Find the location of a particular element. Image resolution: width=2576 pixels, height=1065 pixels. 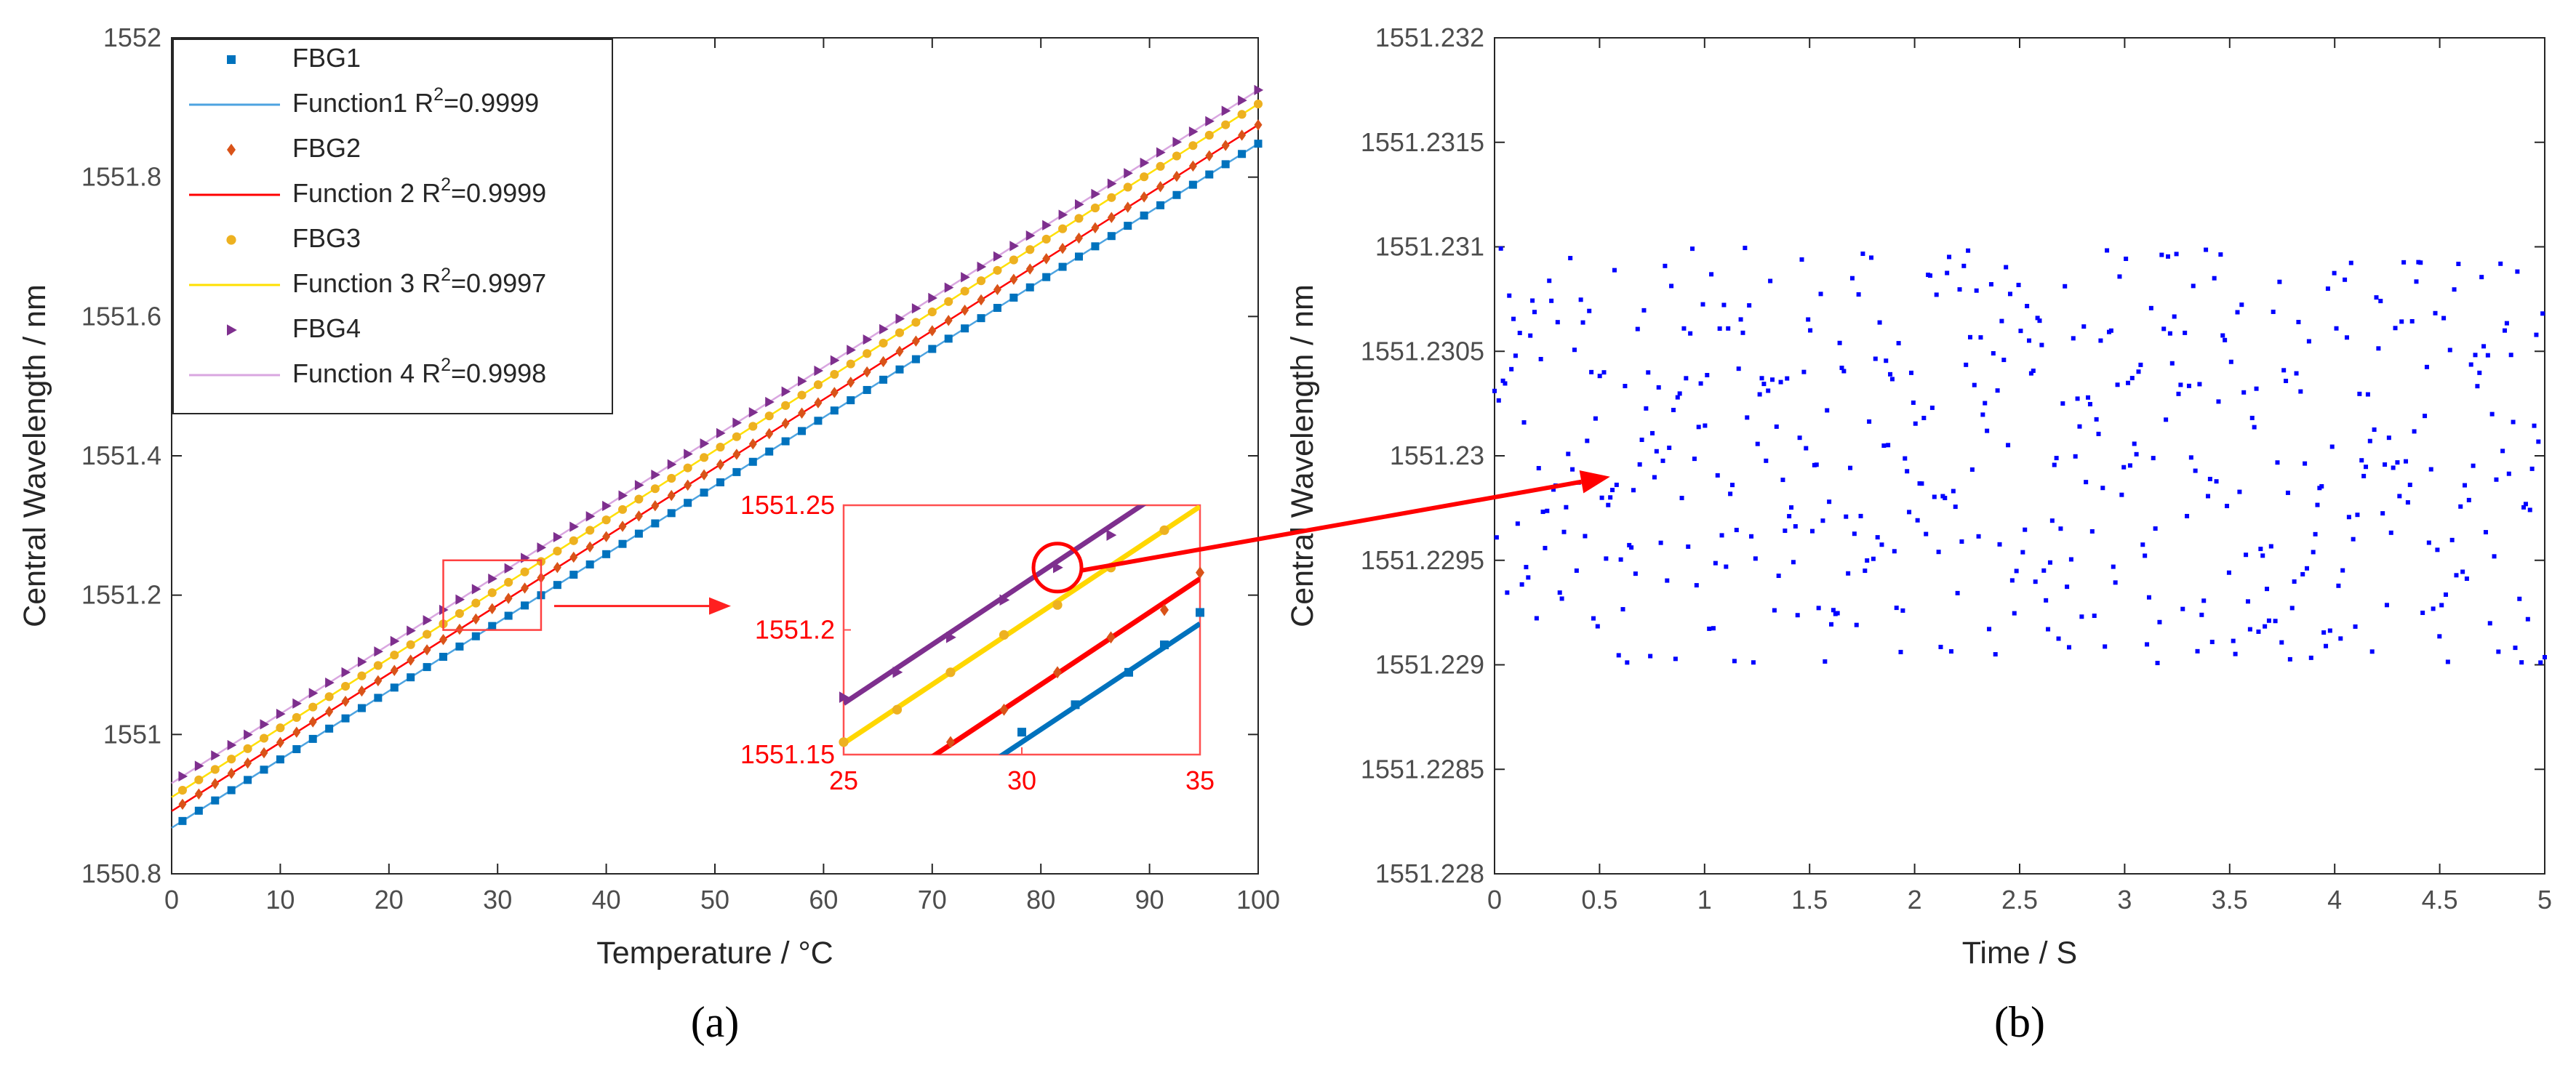

legend-label: FBG3 is located at coordinates (326, 238).